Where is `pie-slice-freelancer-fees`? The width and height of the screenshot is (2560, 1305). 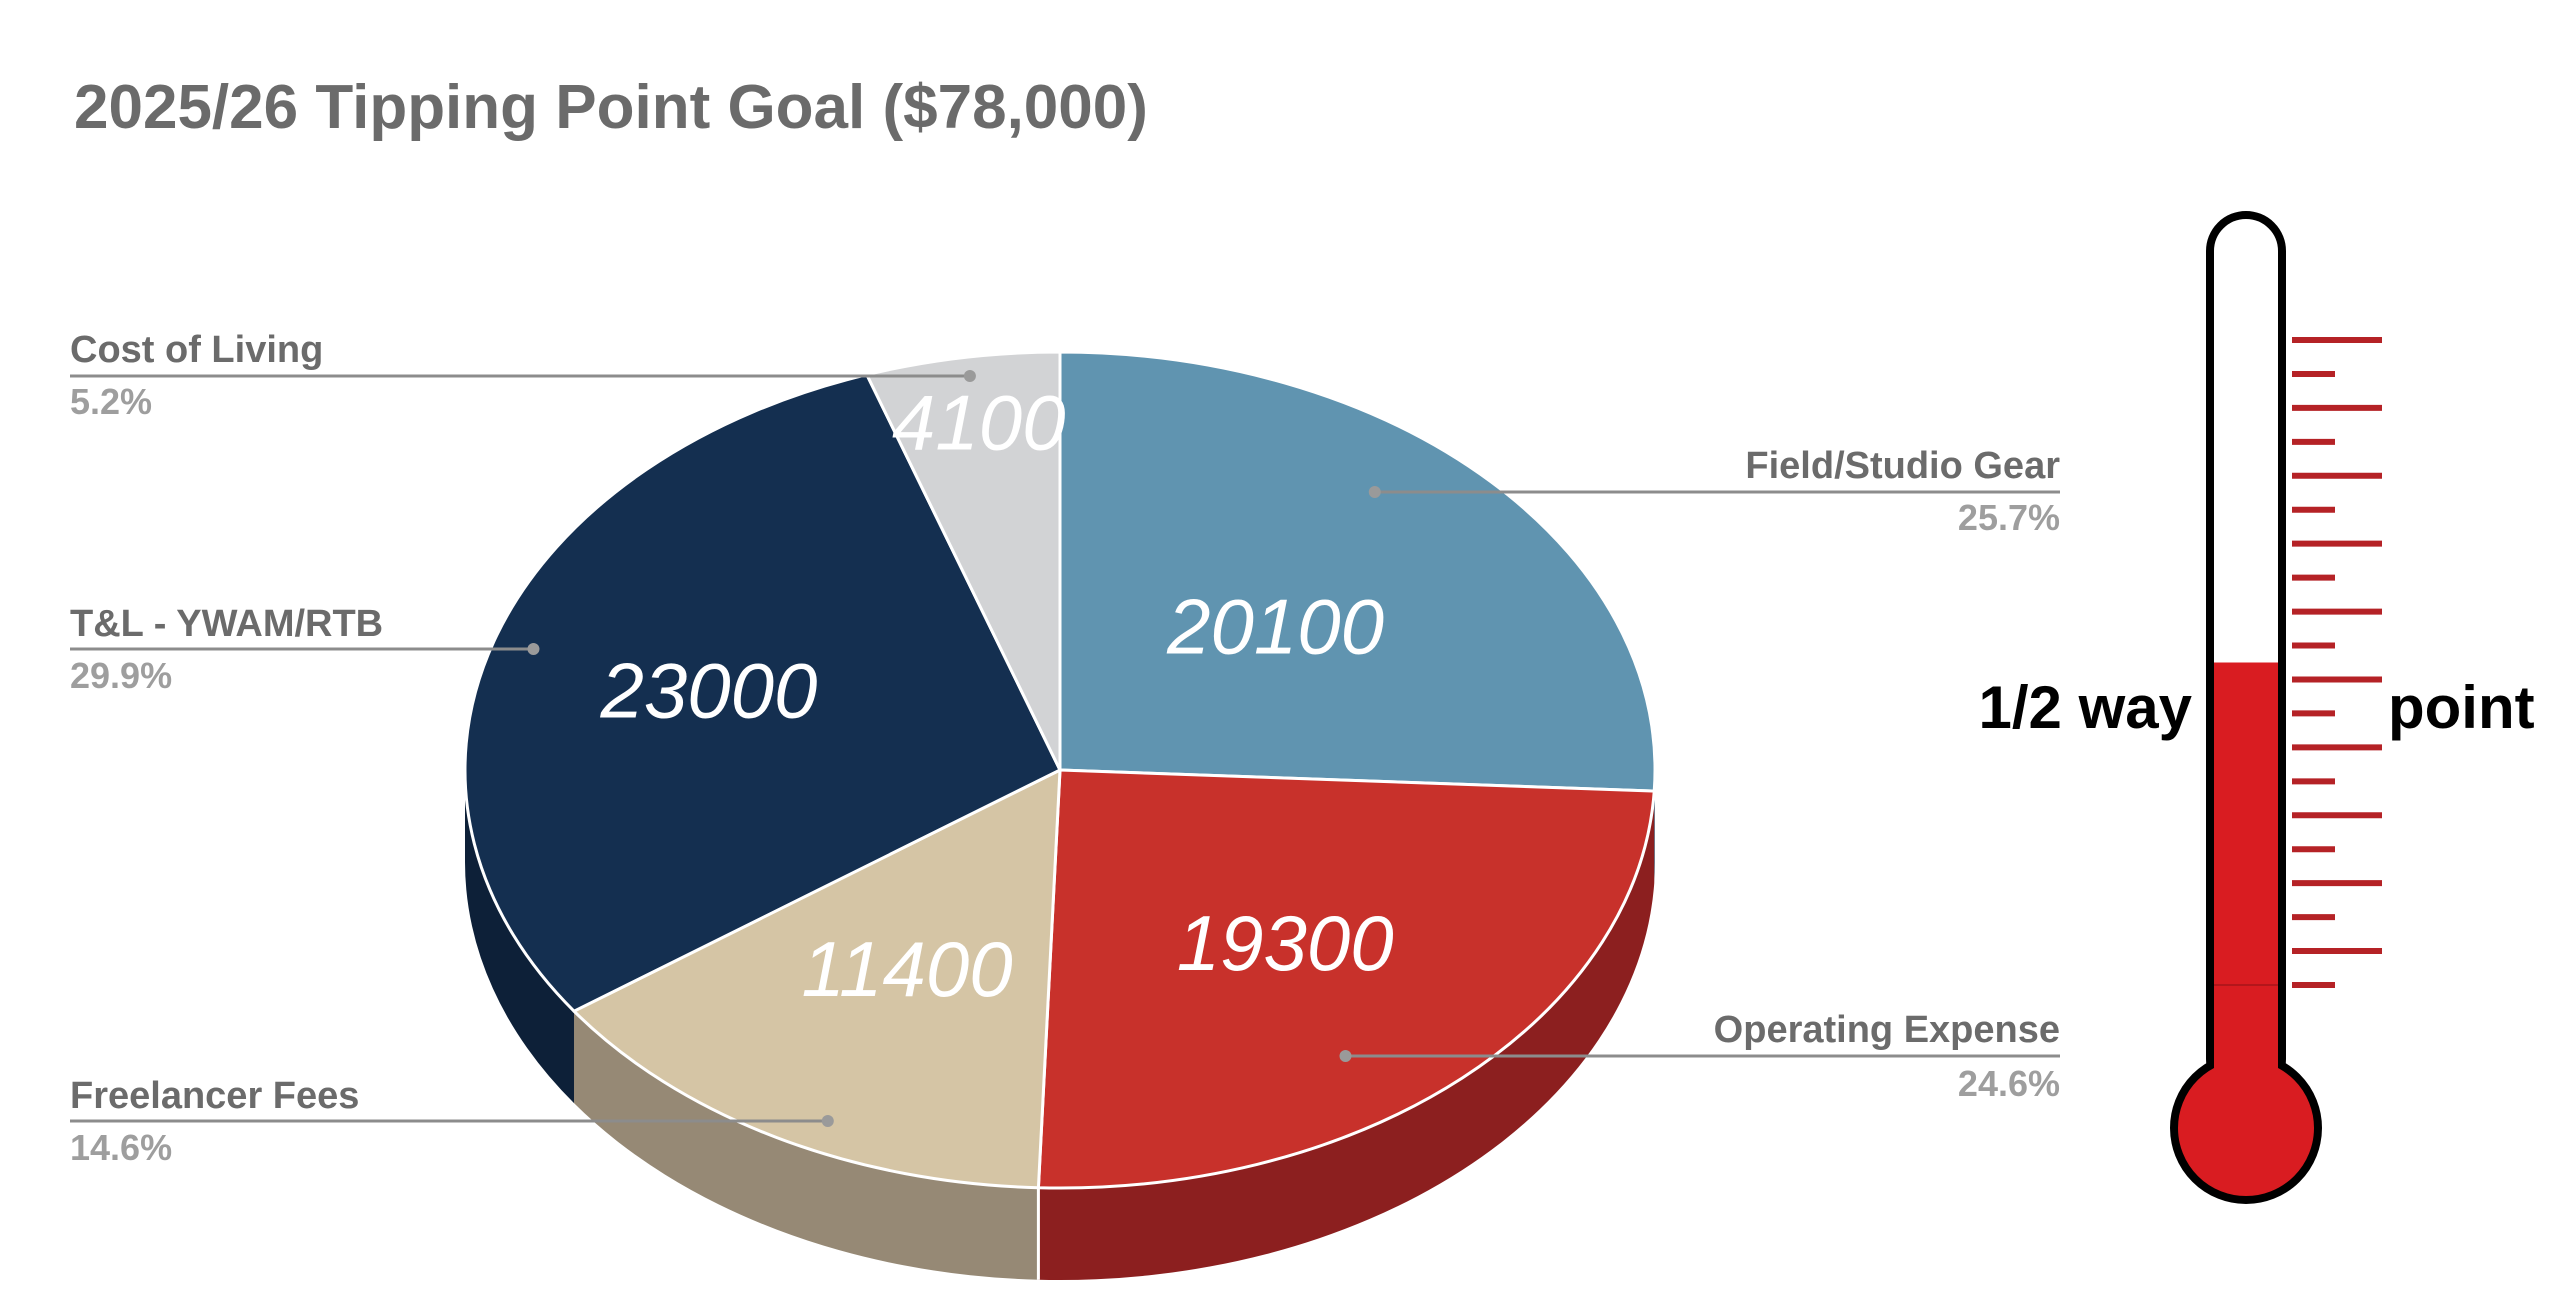
pie-slice-freelancer-fees is located at coordinates (817, 979).